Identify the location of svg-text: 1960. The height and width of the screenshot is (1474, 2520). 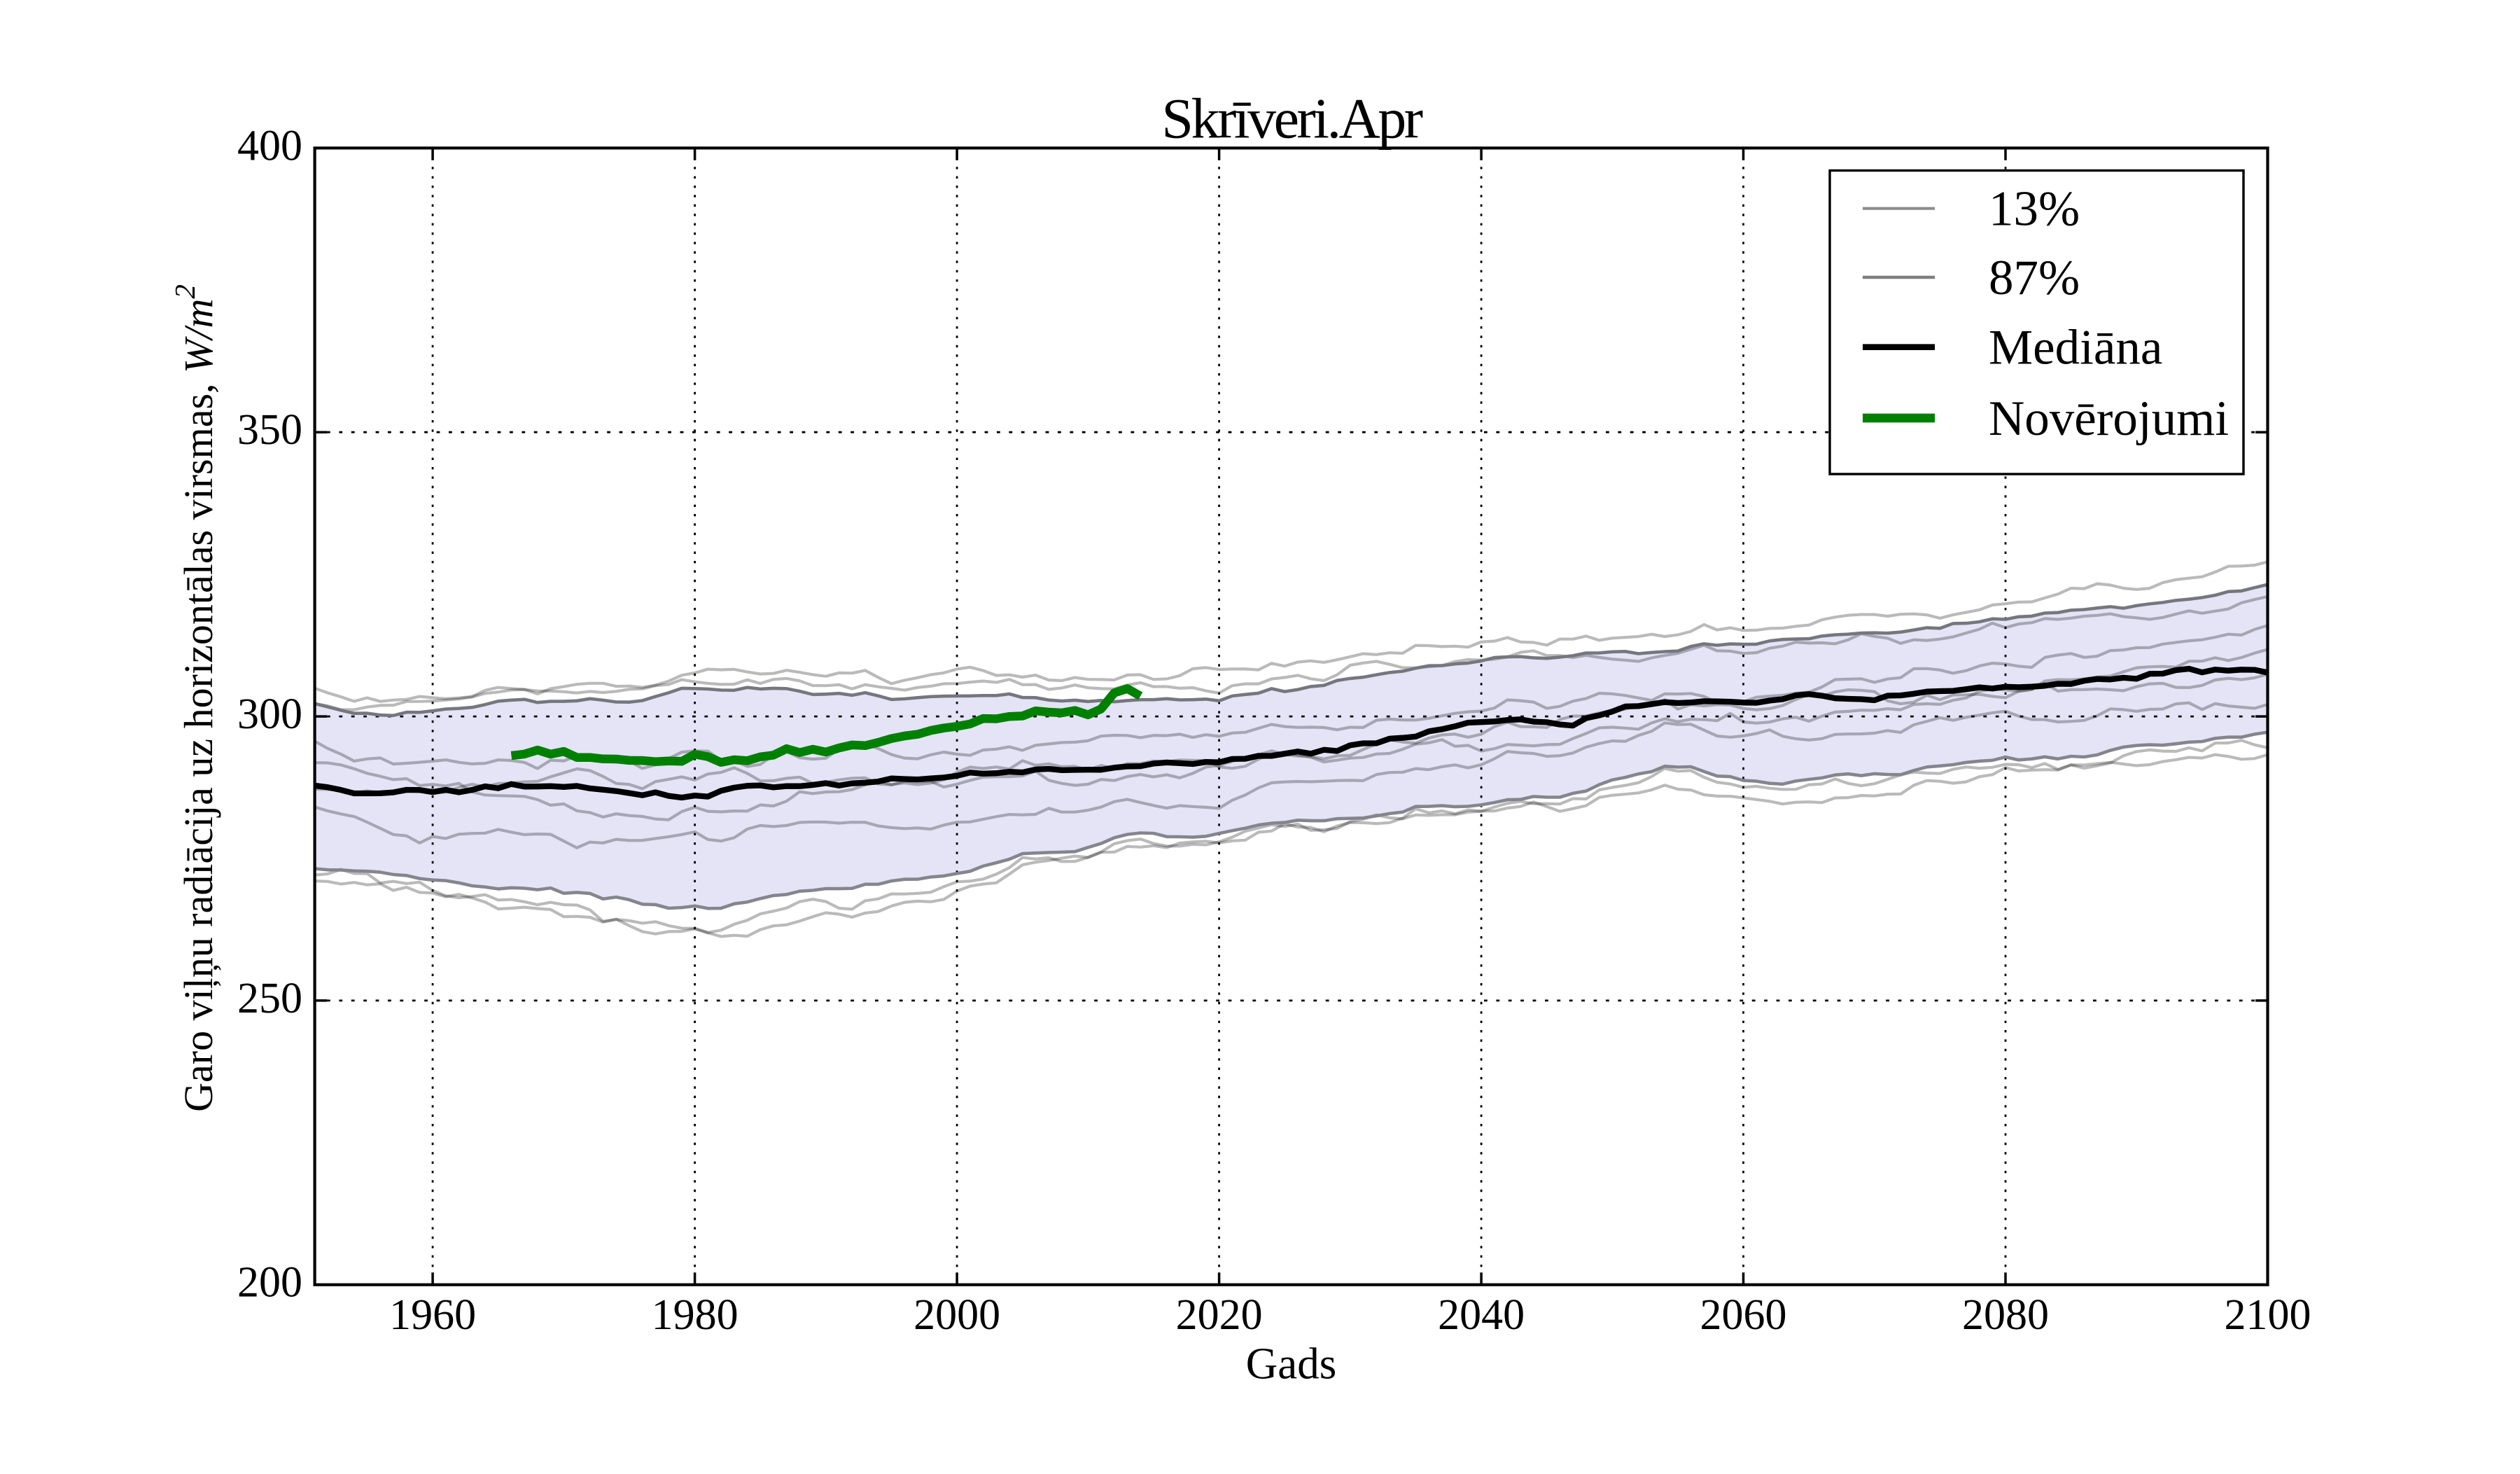
(432, 1315).